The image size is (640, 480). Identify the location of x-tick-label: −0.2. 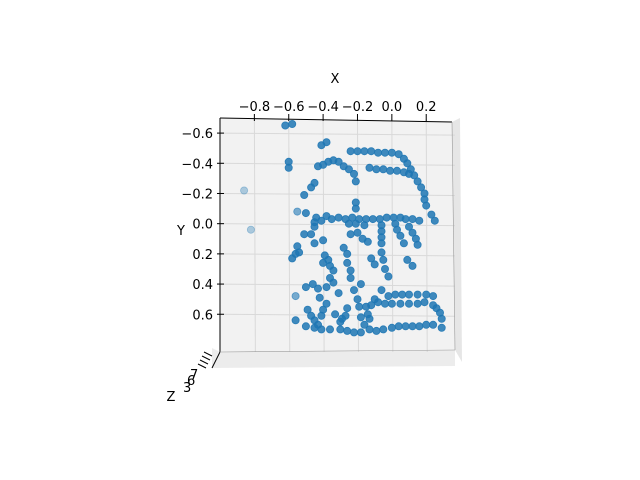
(358, 107).